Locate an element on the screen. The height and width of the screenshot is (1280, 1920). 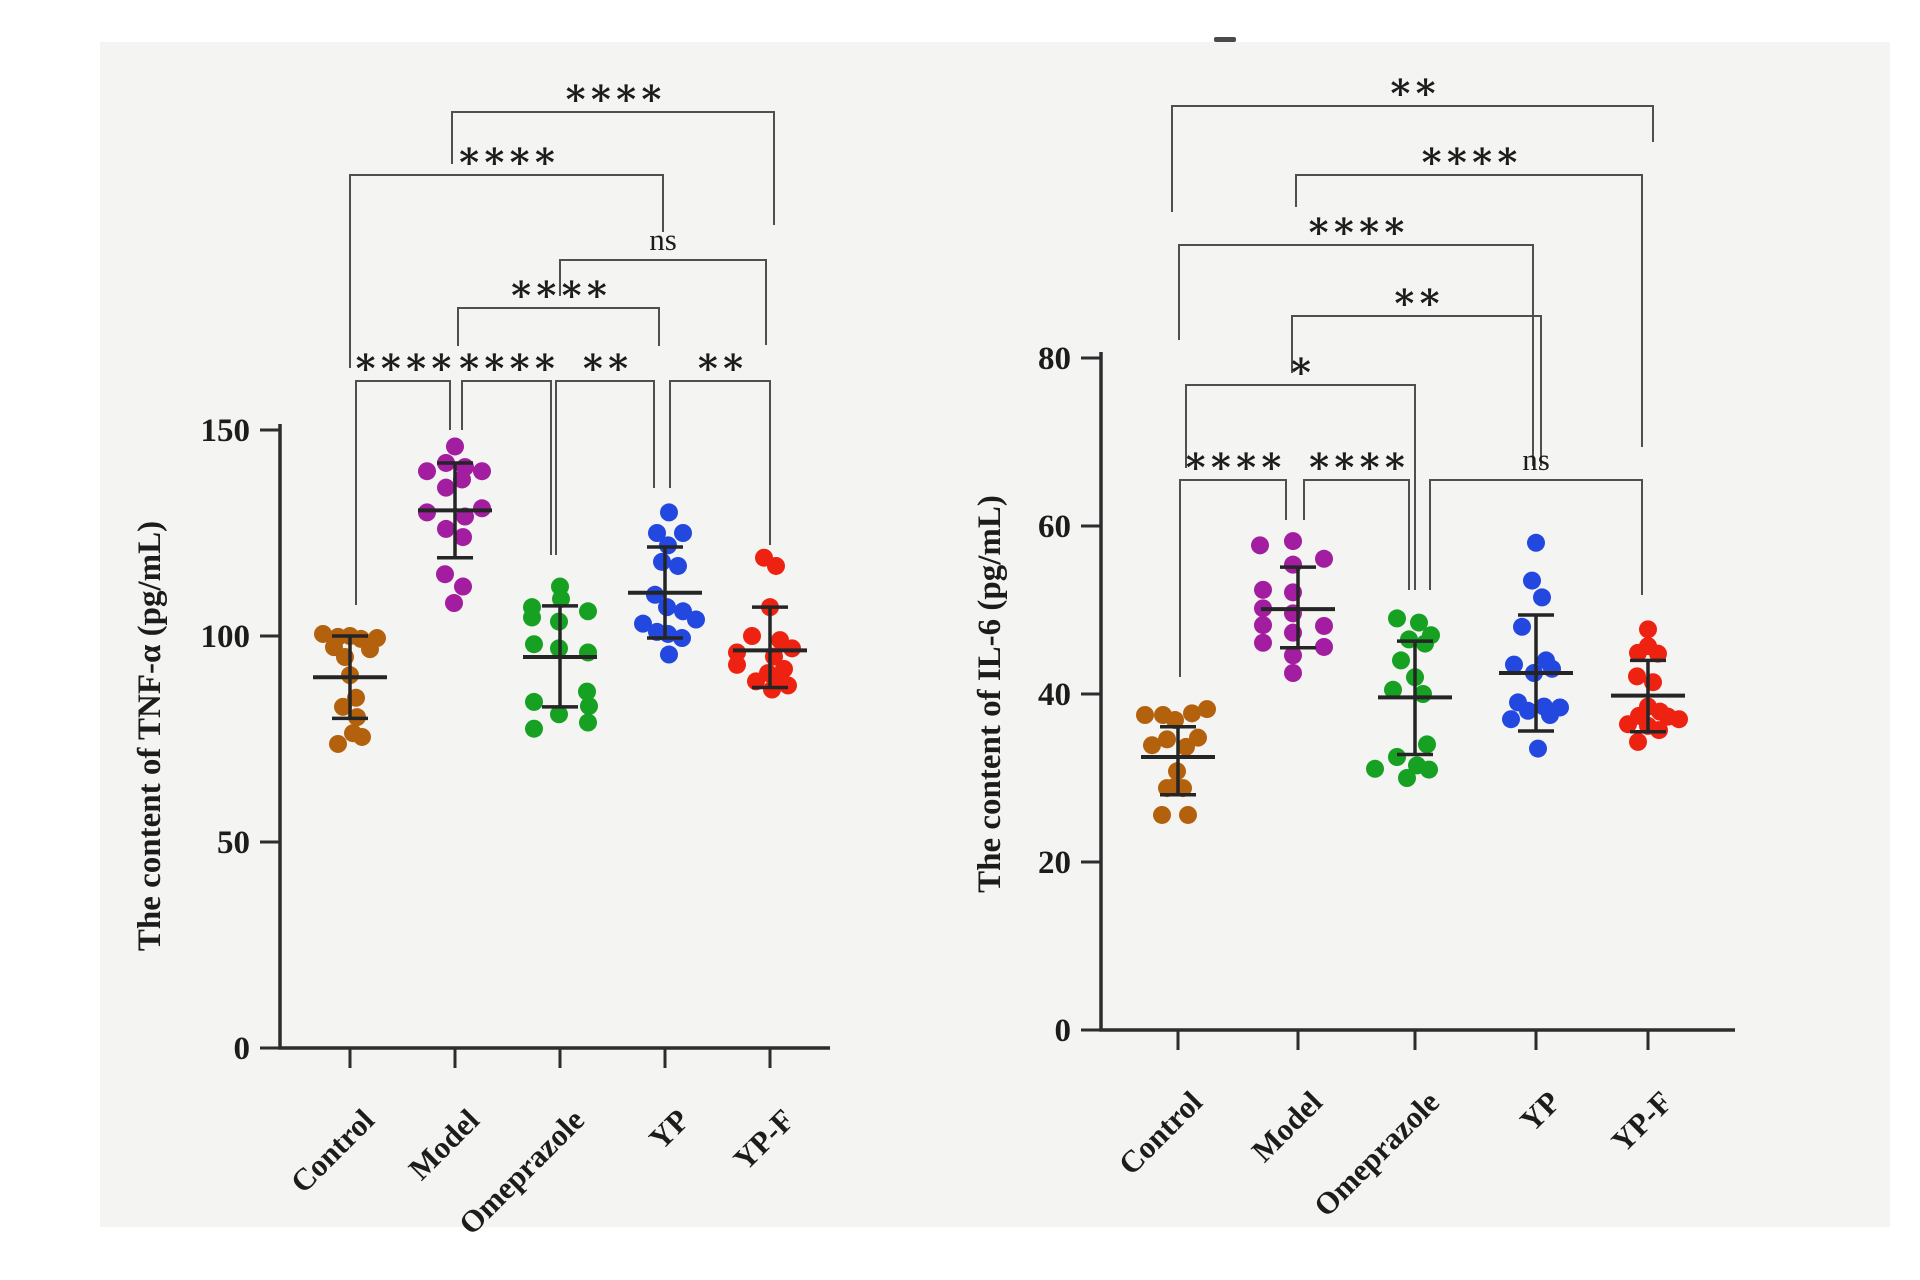
significance-label: ∗ is located at coordinates (1300, 366).